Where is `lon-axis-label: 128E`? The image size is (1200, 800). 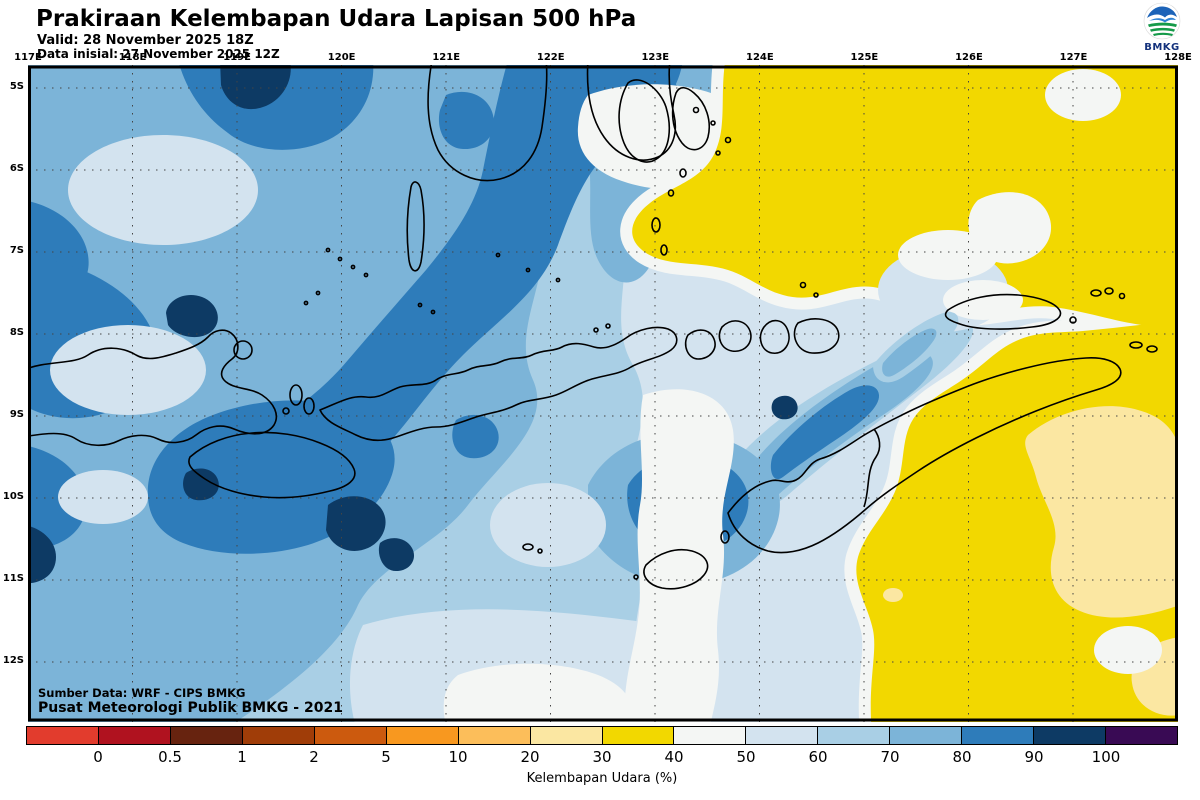 lon-axis-label: 128E is located at coordinates (1178, 57).